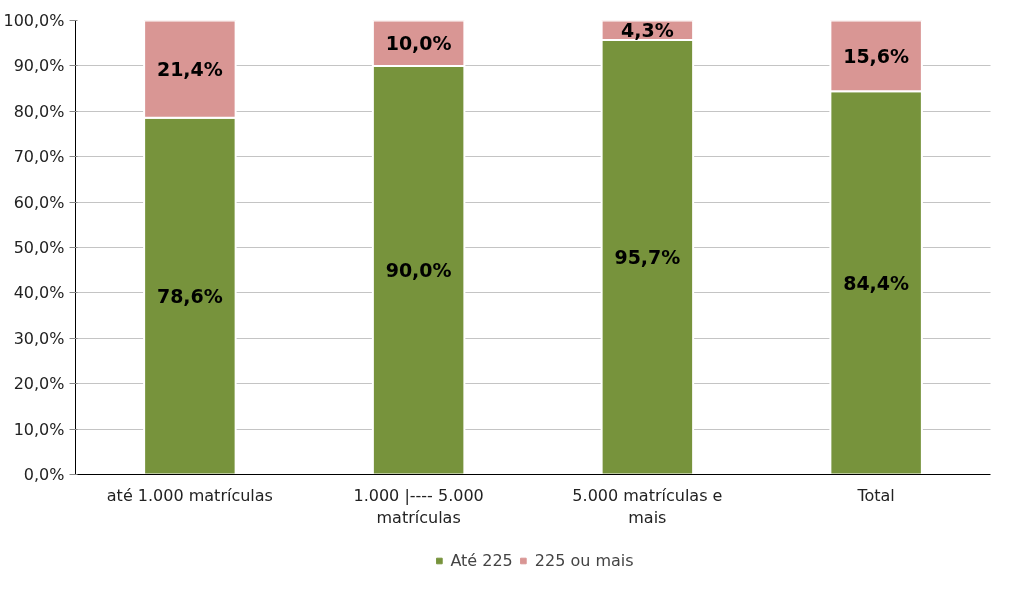  I want to click on x-tick-label: até 1.000 matrículas, so click(189, 495).